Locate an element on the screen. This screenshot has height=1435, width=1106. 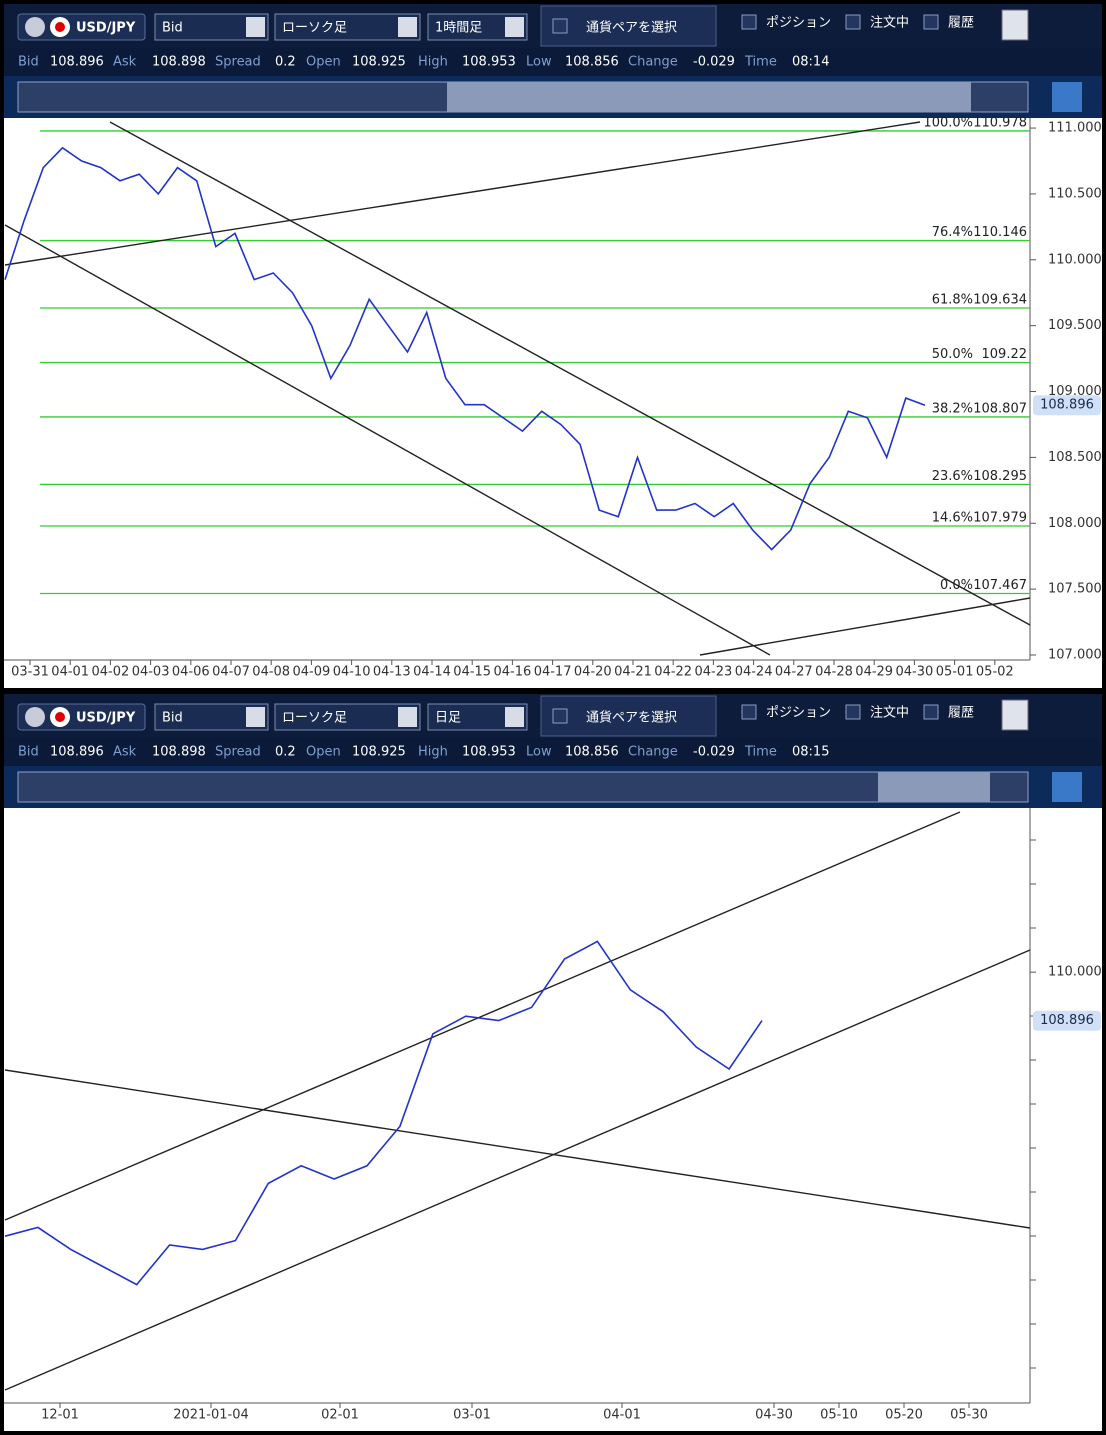
fib-value: 109.634 is located at coordinates (1000, 300).